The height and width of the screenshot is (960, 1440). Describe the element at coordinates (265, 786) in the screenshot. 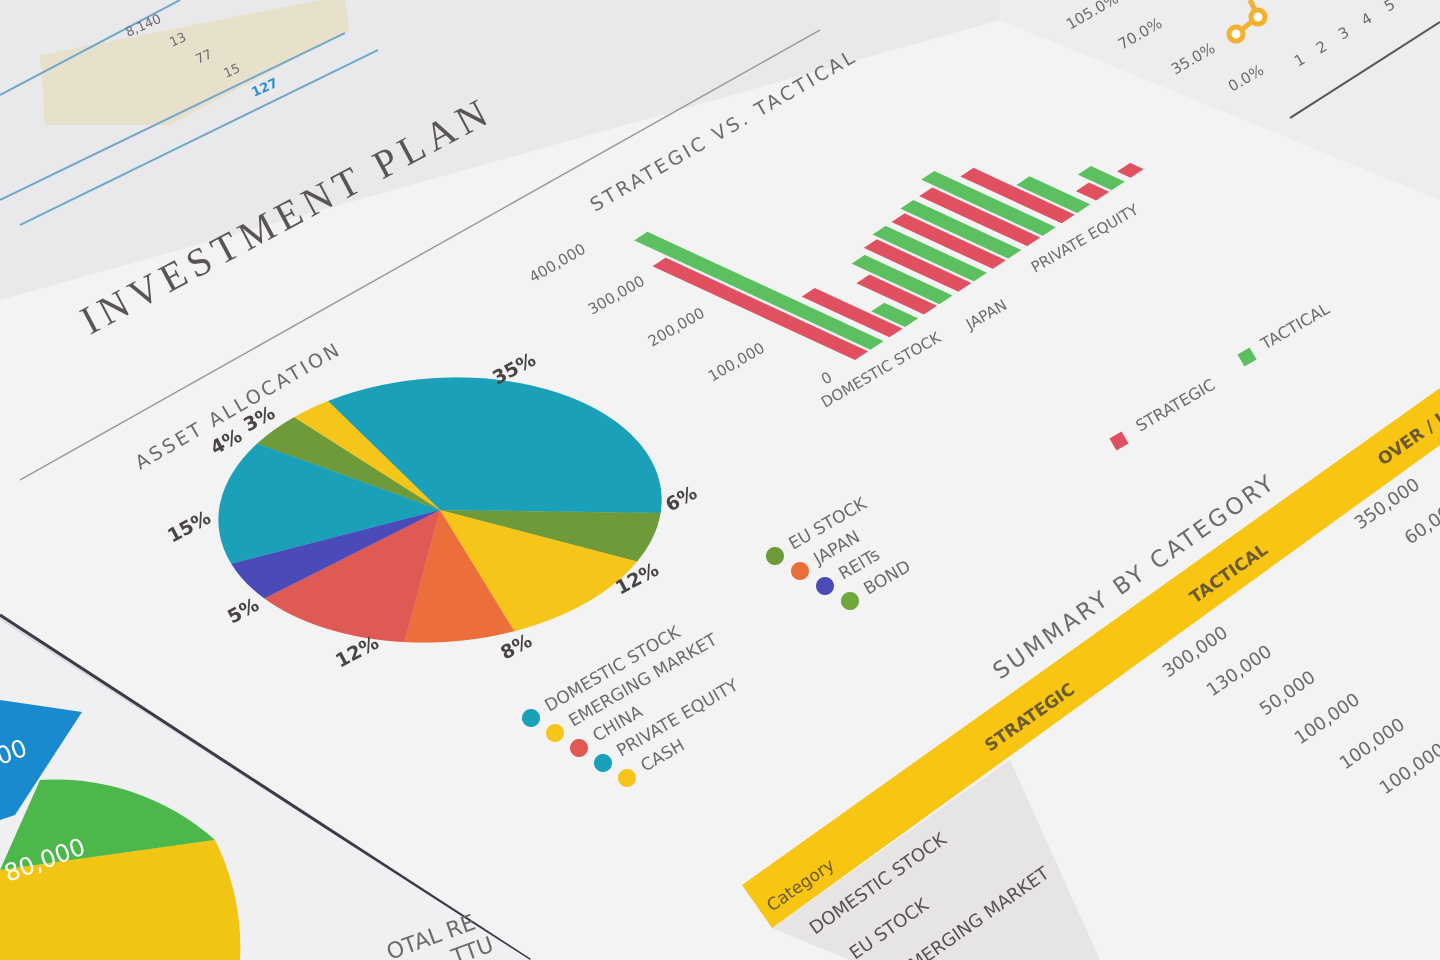

I see `paper-edge` at that location.